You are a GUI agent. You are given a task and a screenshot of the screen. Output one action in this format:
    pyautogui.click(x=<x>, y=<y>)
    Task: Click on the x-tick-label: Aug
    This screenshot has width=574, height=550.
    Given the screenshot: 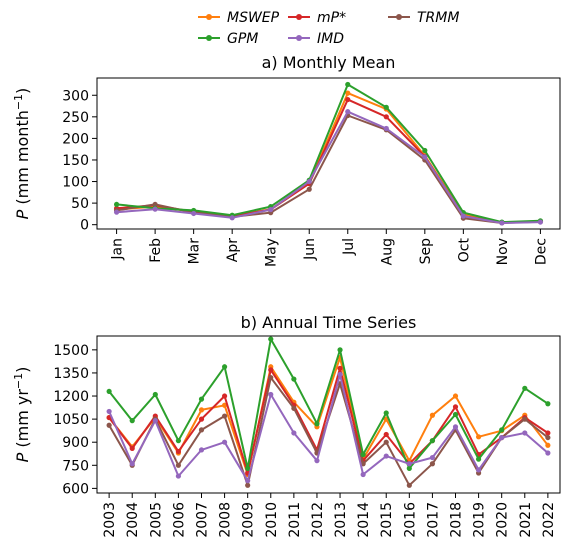 What is the action you would take?
    pyautogui.click(x=387, y=251)
    